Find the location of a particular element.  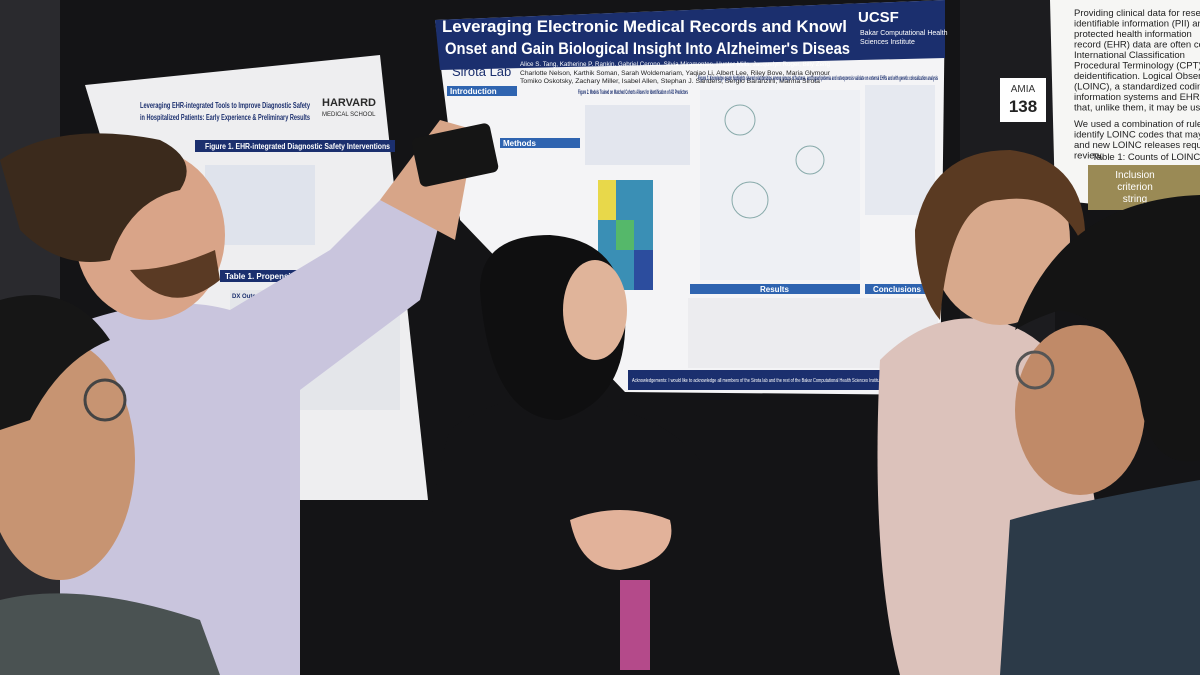

sign is located at coordinates (1023, 100).